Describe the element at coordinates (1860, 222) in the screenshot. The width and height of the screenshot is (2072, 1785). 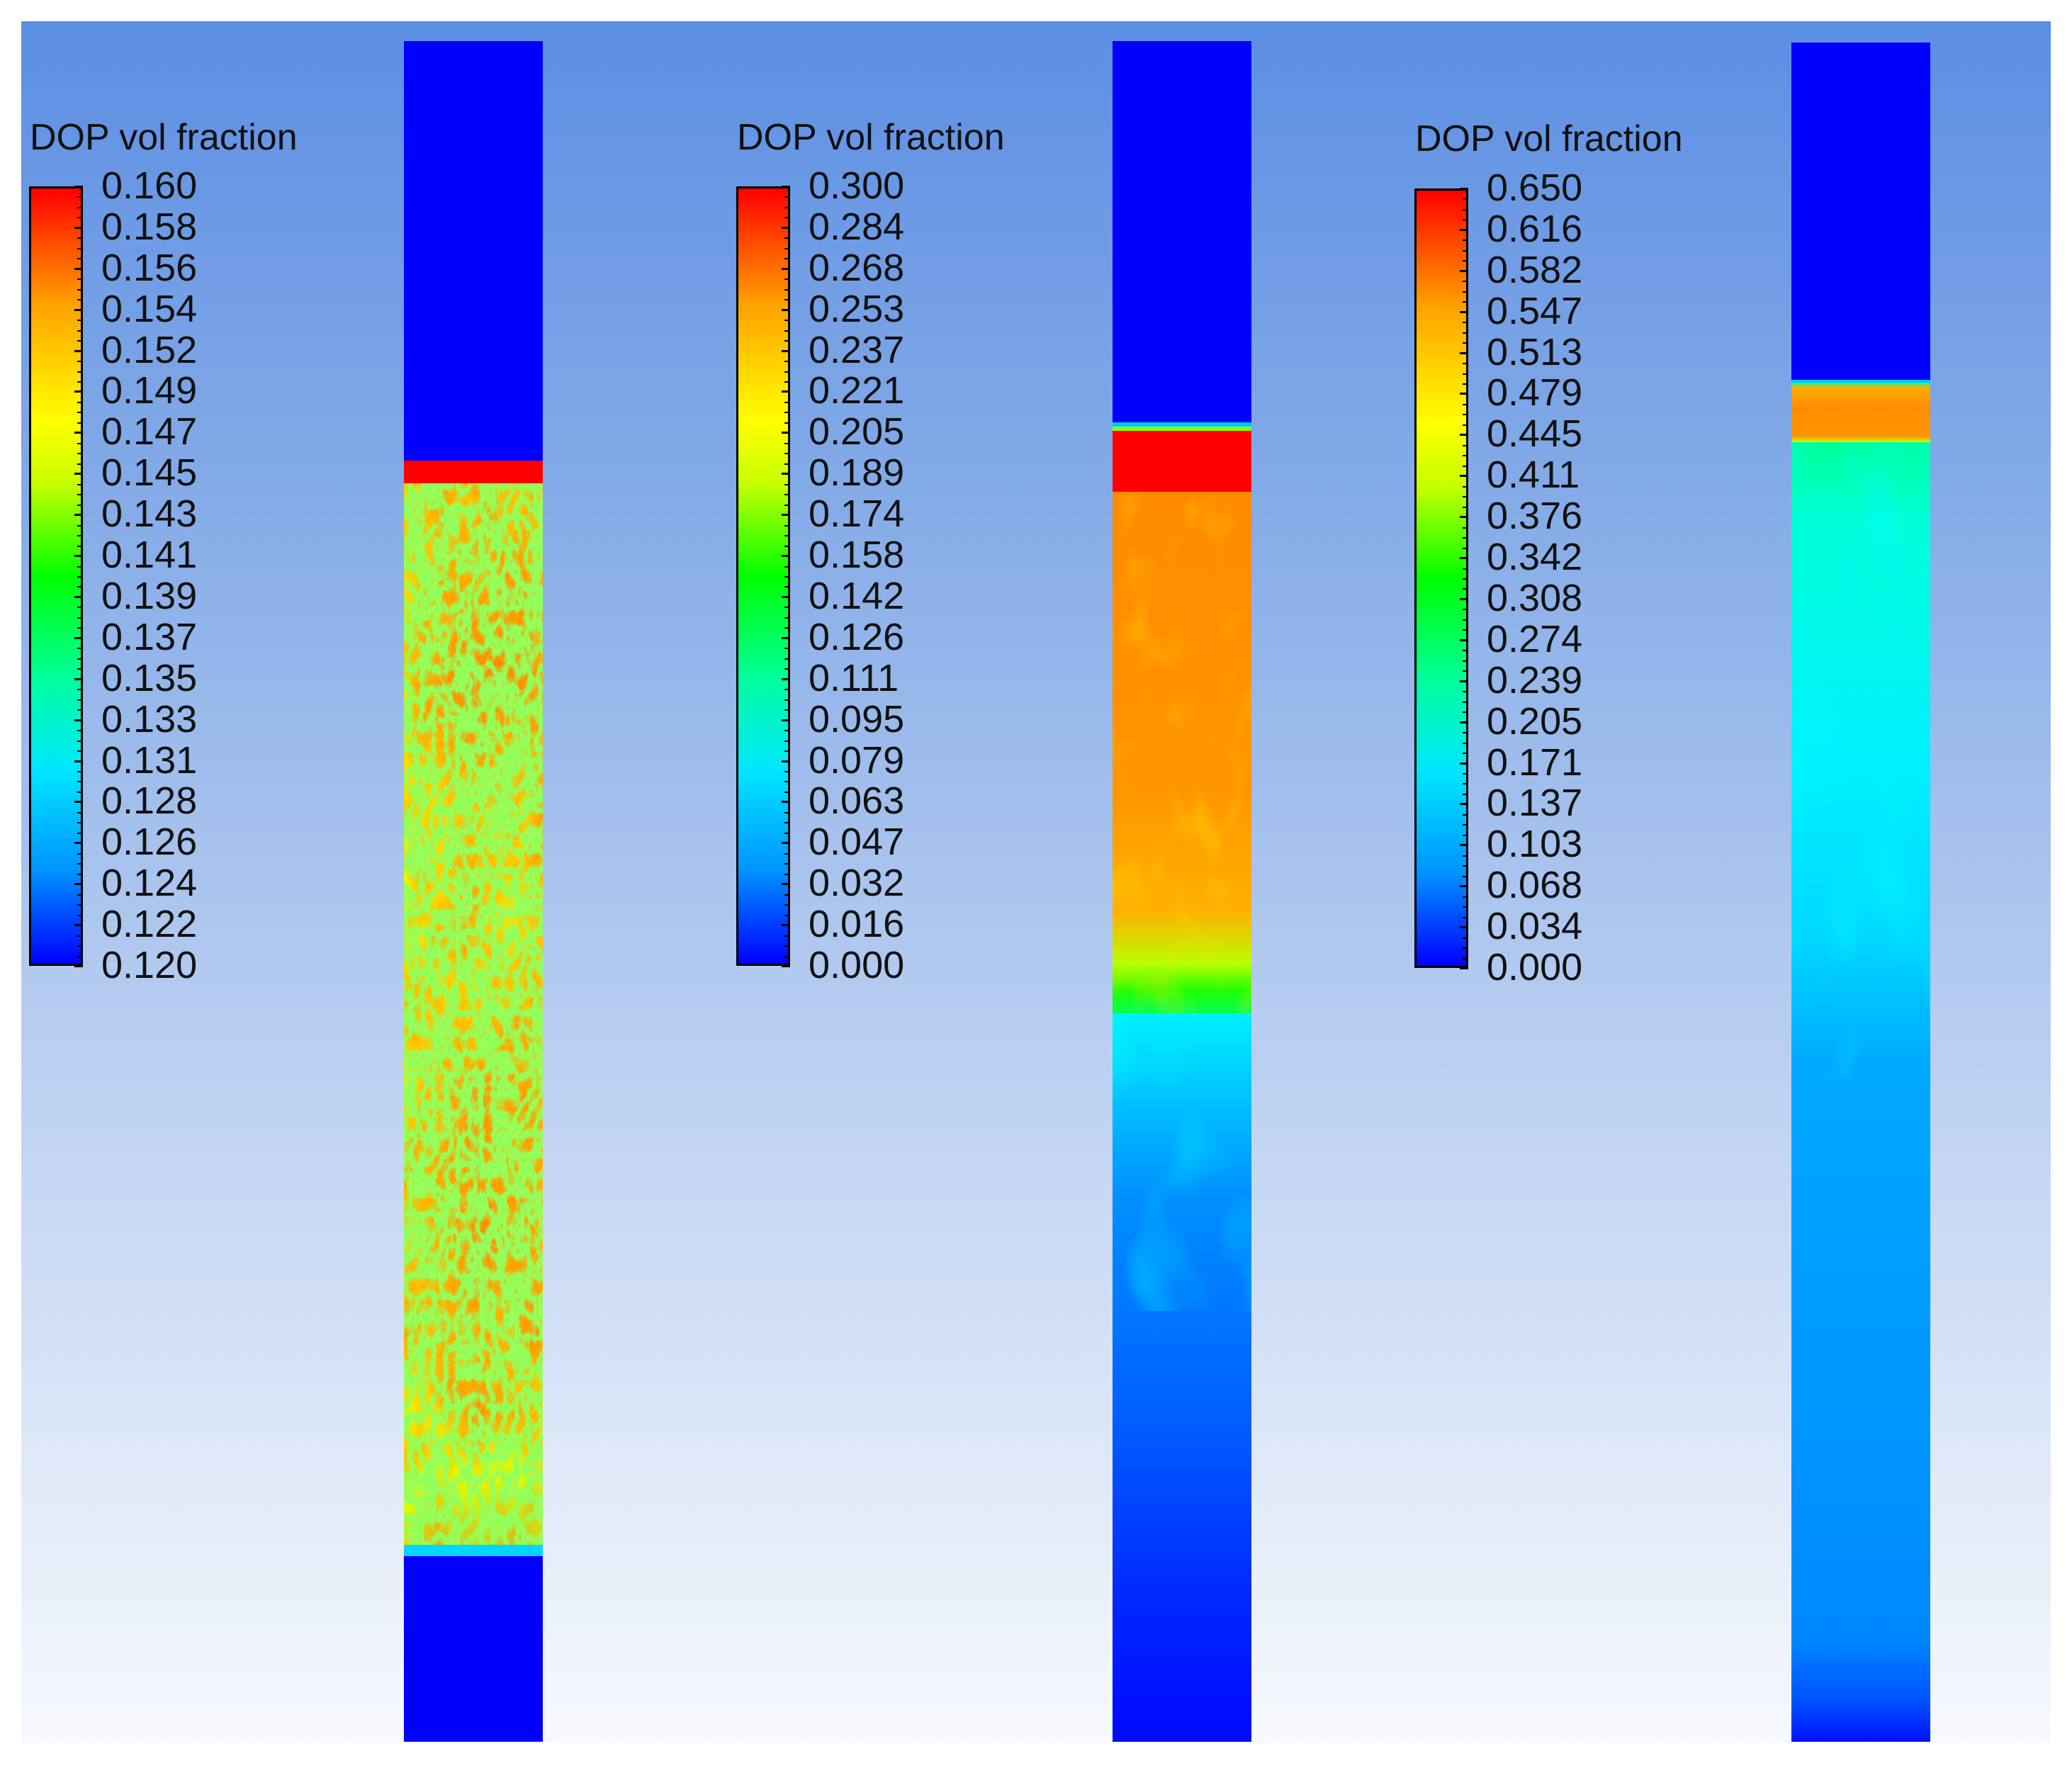
I see `column-3-upper-region` at that location.